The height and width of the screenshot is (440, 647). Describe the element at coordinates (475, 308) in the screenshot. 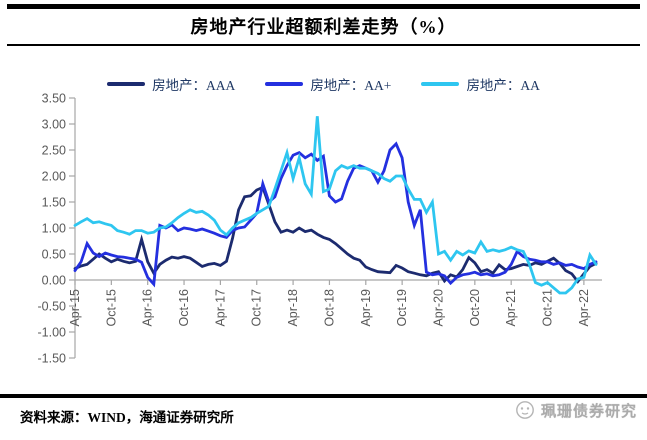

I see `x-tick-label: Oct-20` at that location.